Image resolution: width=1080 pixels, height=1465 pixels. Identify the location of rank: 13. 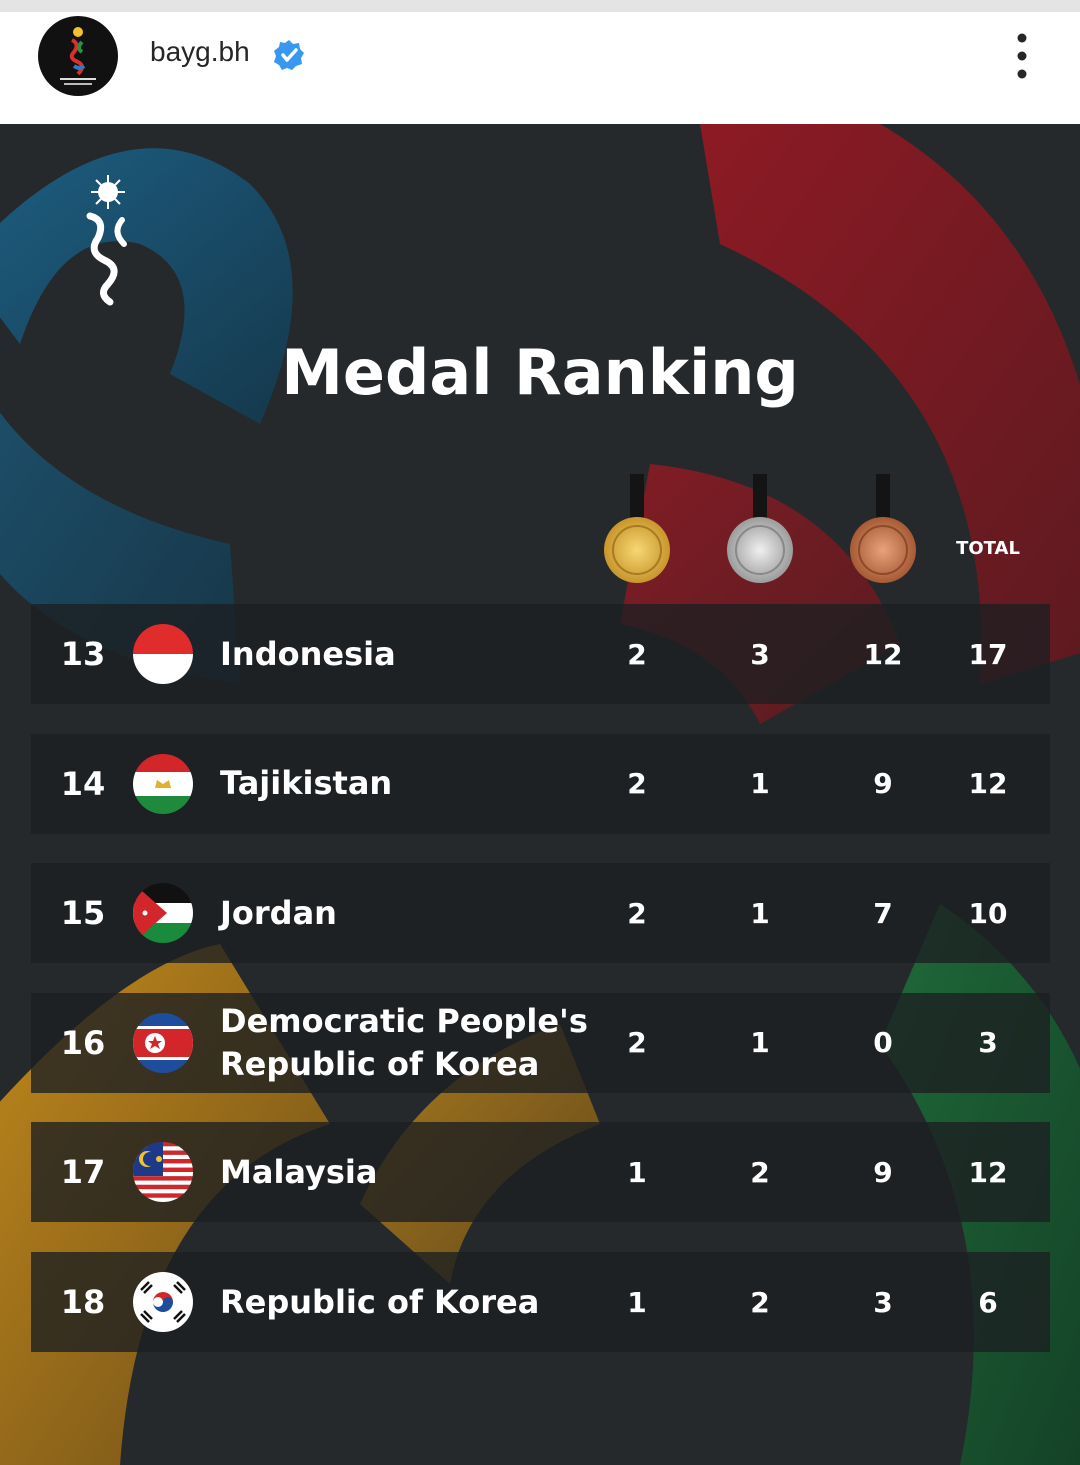
(83, 654).